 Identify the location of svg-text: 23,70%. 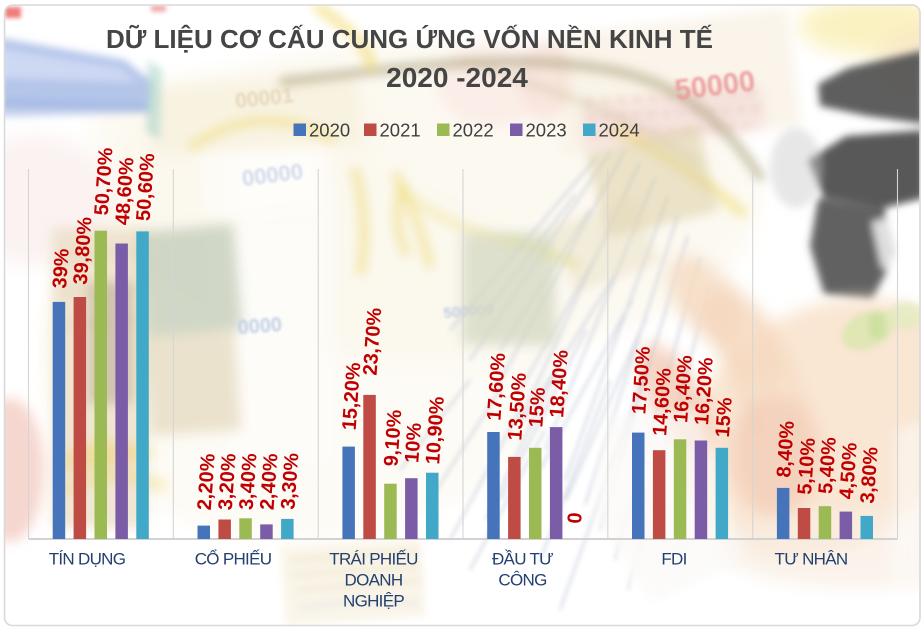
(373, 341).